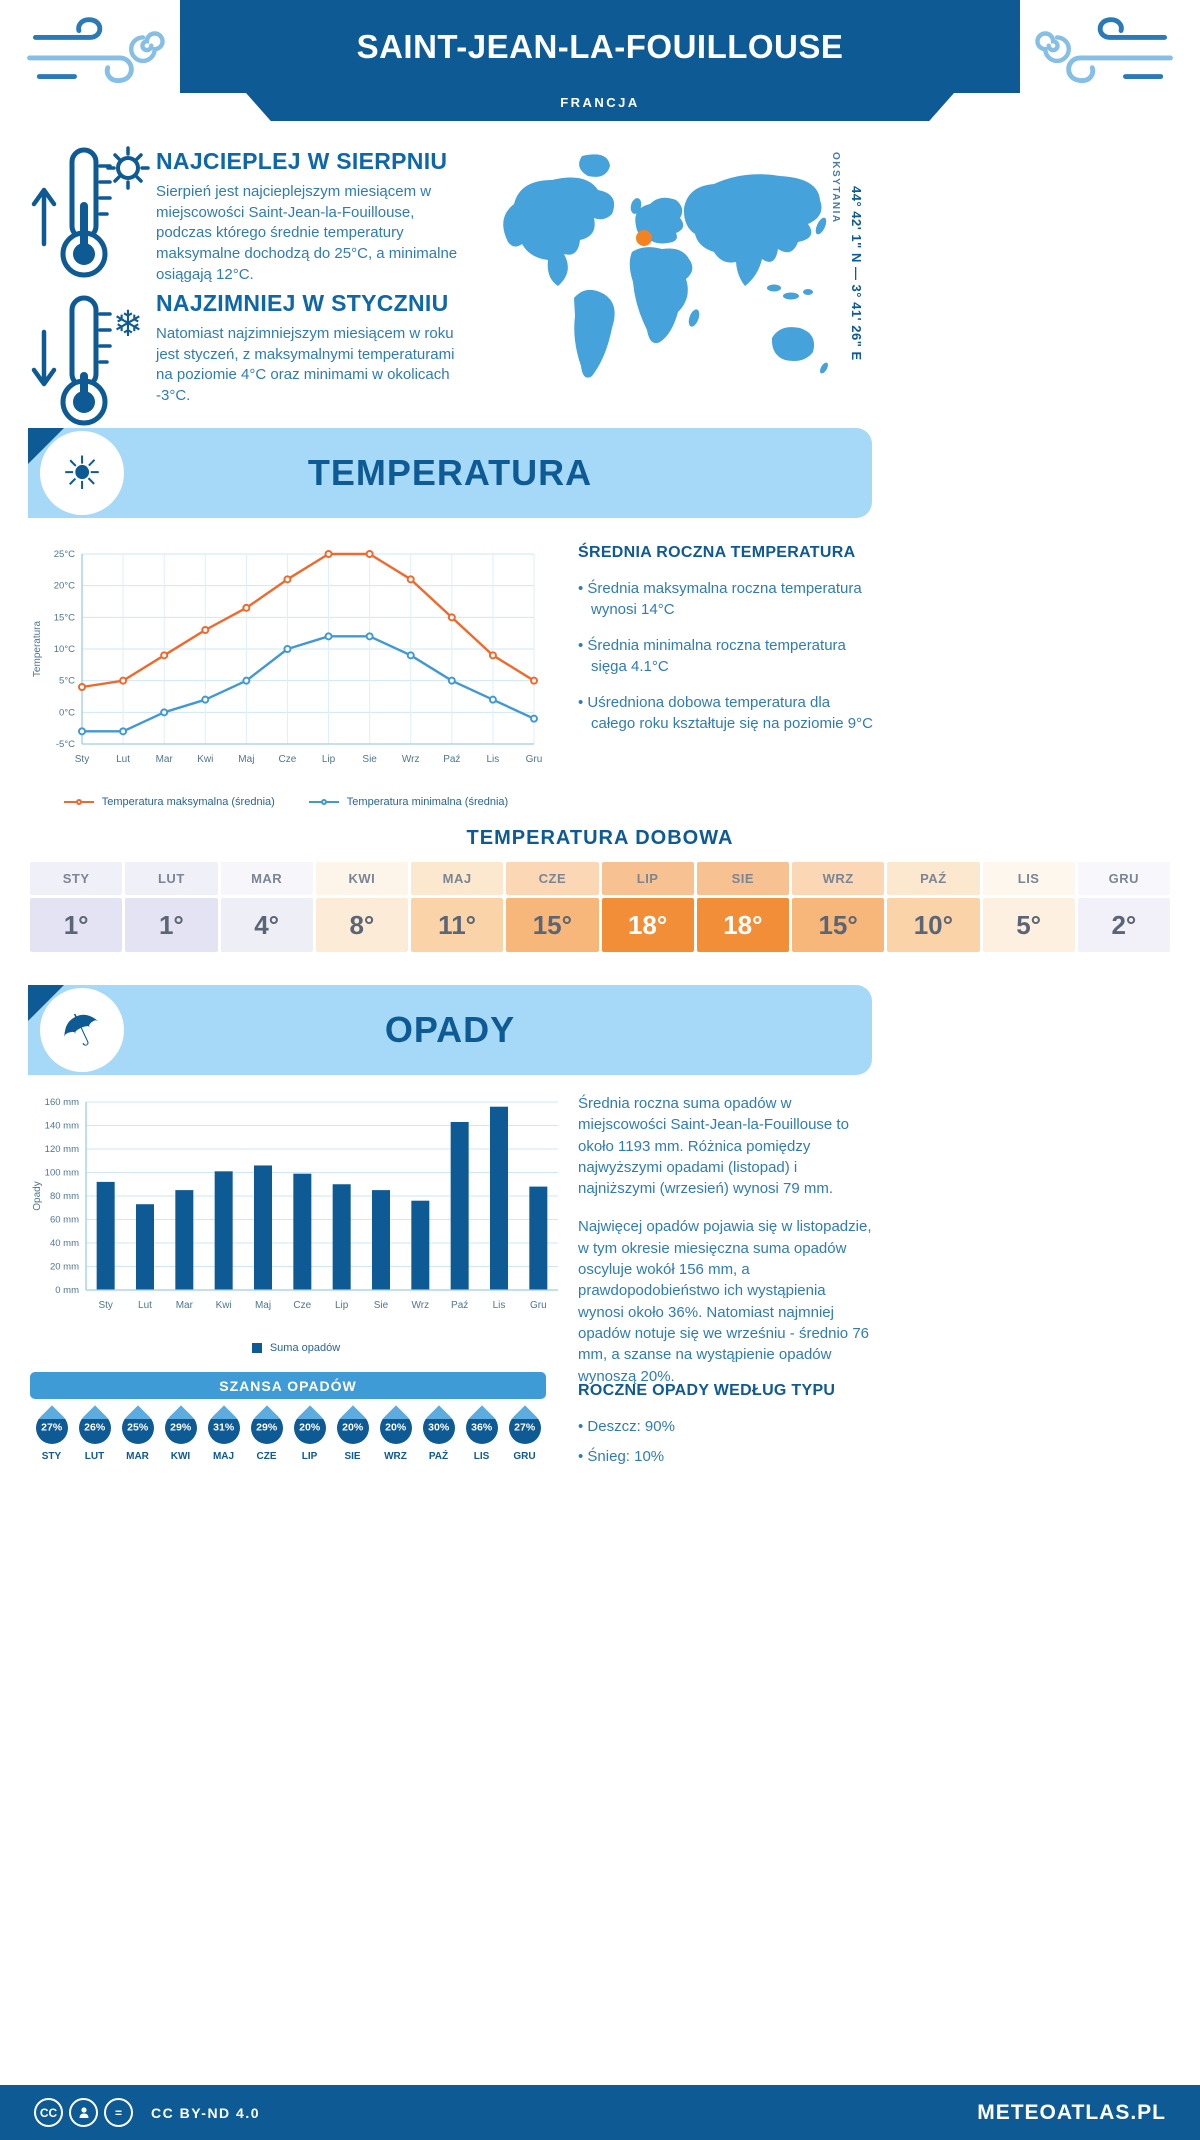 The width and height of the screenshot is (1200, 2140). I want to click on region-label: OKSYTANIA, so click(835, 188).